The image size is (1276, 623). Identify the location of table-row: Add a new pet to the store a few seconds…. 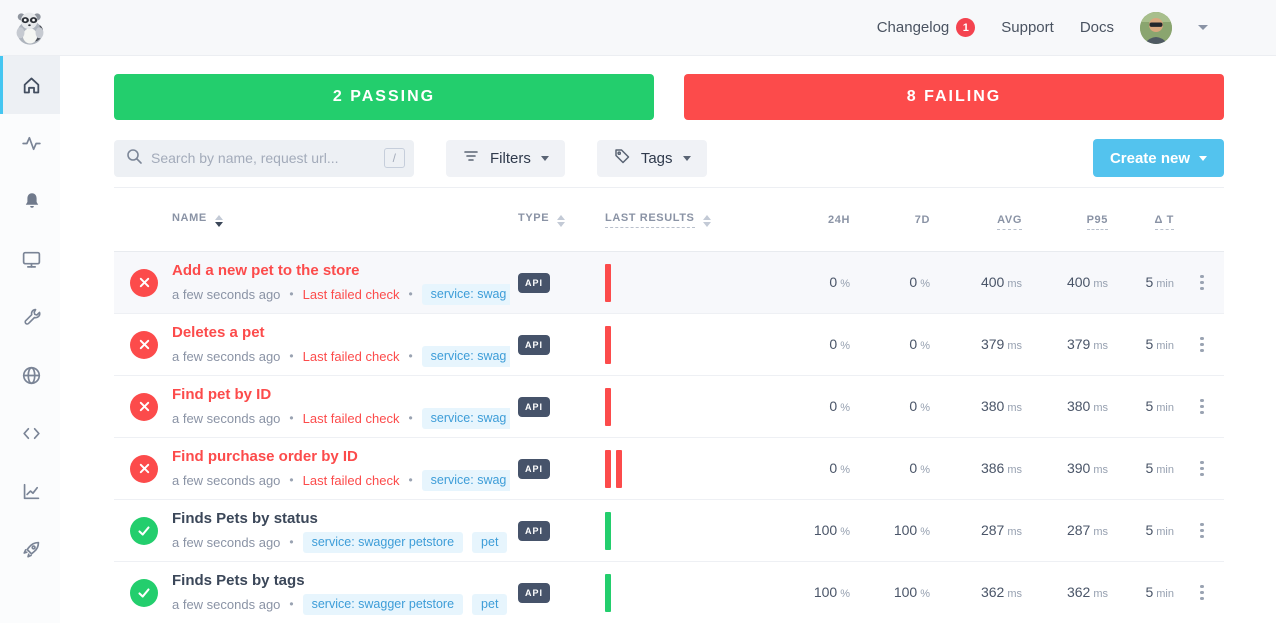
(669, 283).